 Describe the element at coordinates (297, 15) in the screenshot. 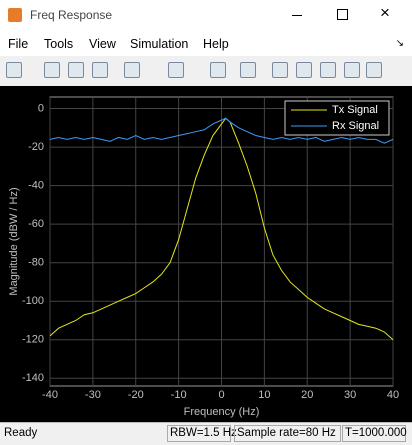

I see `minimize` at that location.